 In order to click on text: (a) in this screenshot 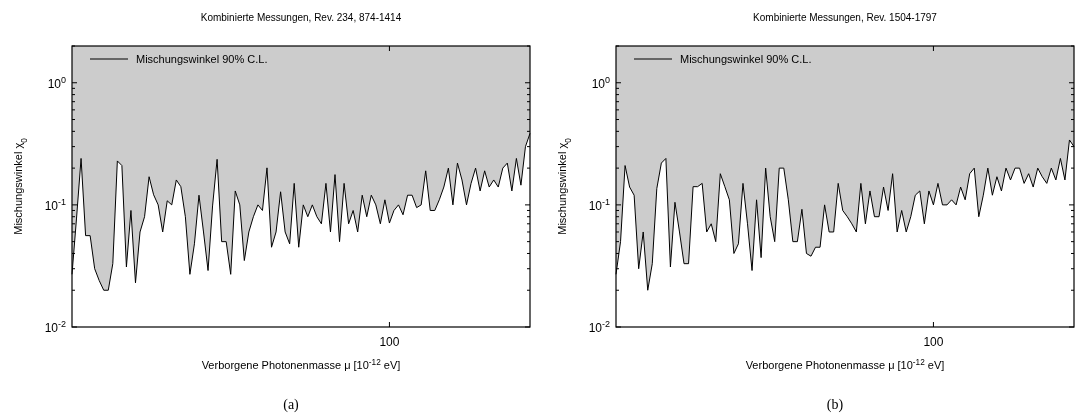, I will do `click(291, 405)`.